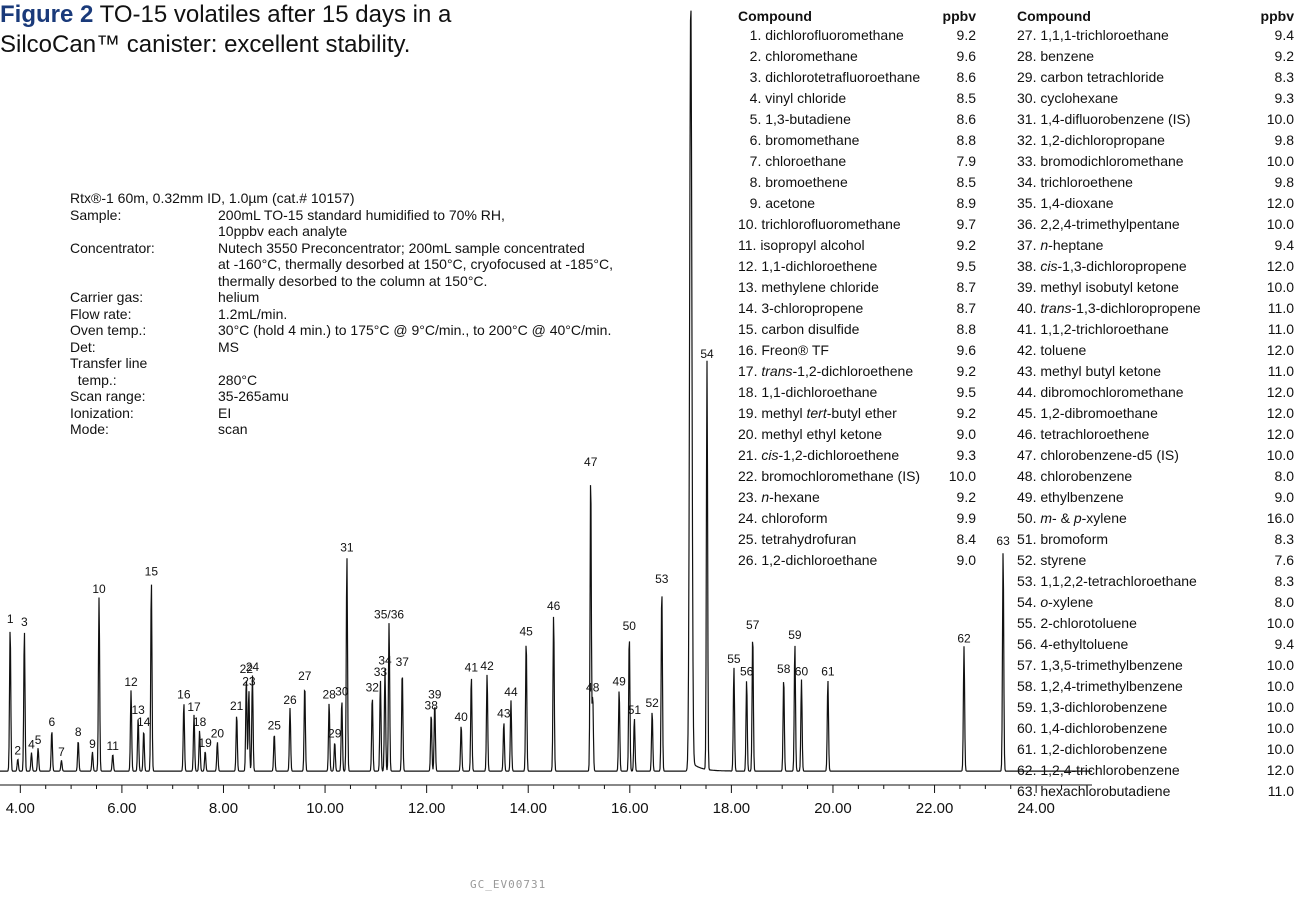 This screenshot has height=899, width=1297. I want to click on x-tick-label: 16.00, so click(630, 808).